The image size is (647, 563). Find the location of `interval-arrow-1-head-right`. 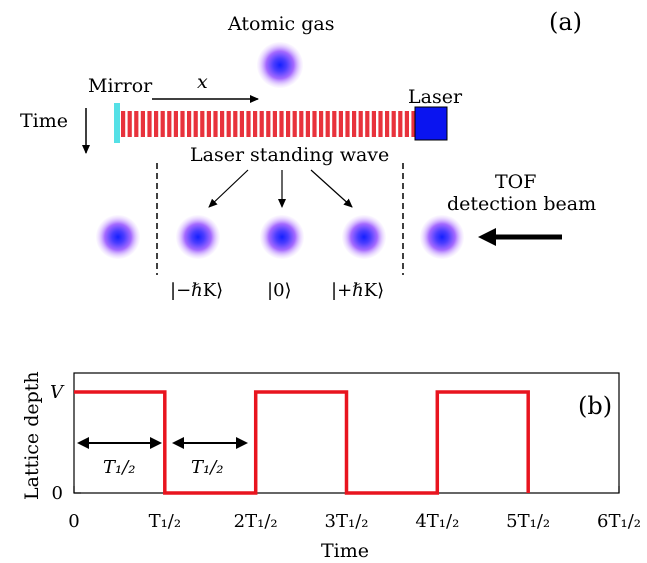

interval-arrow-1-head-right is located at coordinates (156, 443).